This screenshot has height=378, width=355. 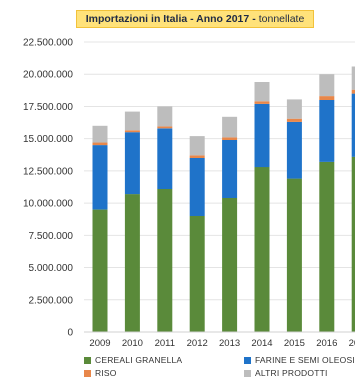 What do you see at coordinates (229, 343) in the screenshot?
I see `x-tick-label: 2013` at bounding box center [229, 343].